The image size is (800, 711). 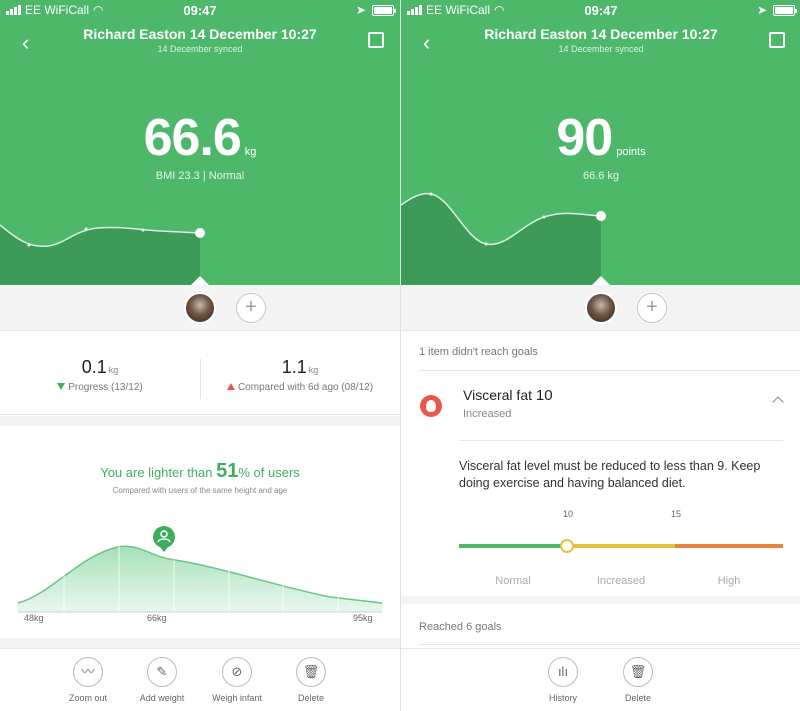 I want to click on scale-increased-segment, so click(x=621, y=546).